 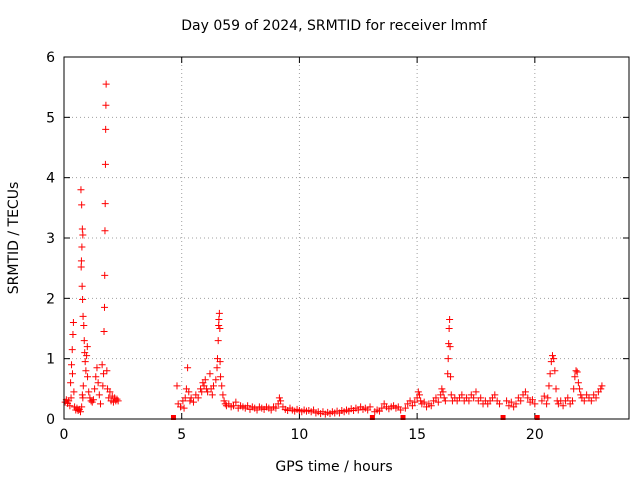 What do you see at coordinates (50, 239) in the screenshot?
I see `y-tick-label: 3` at bounding box center [50, 239].